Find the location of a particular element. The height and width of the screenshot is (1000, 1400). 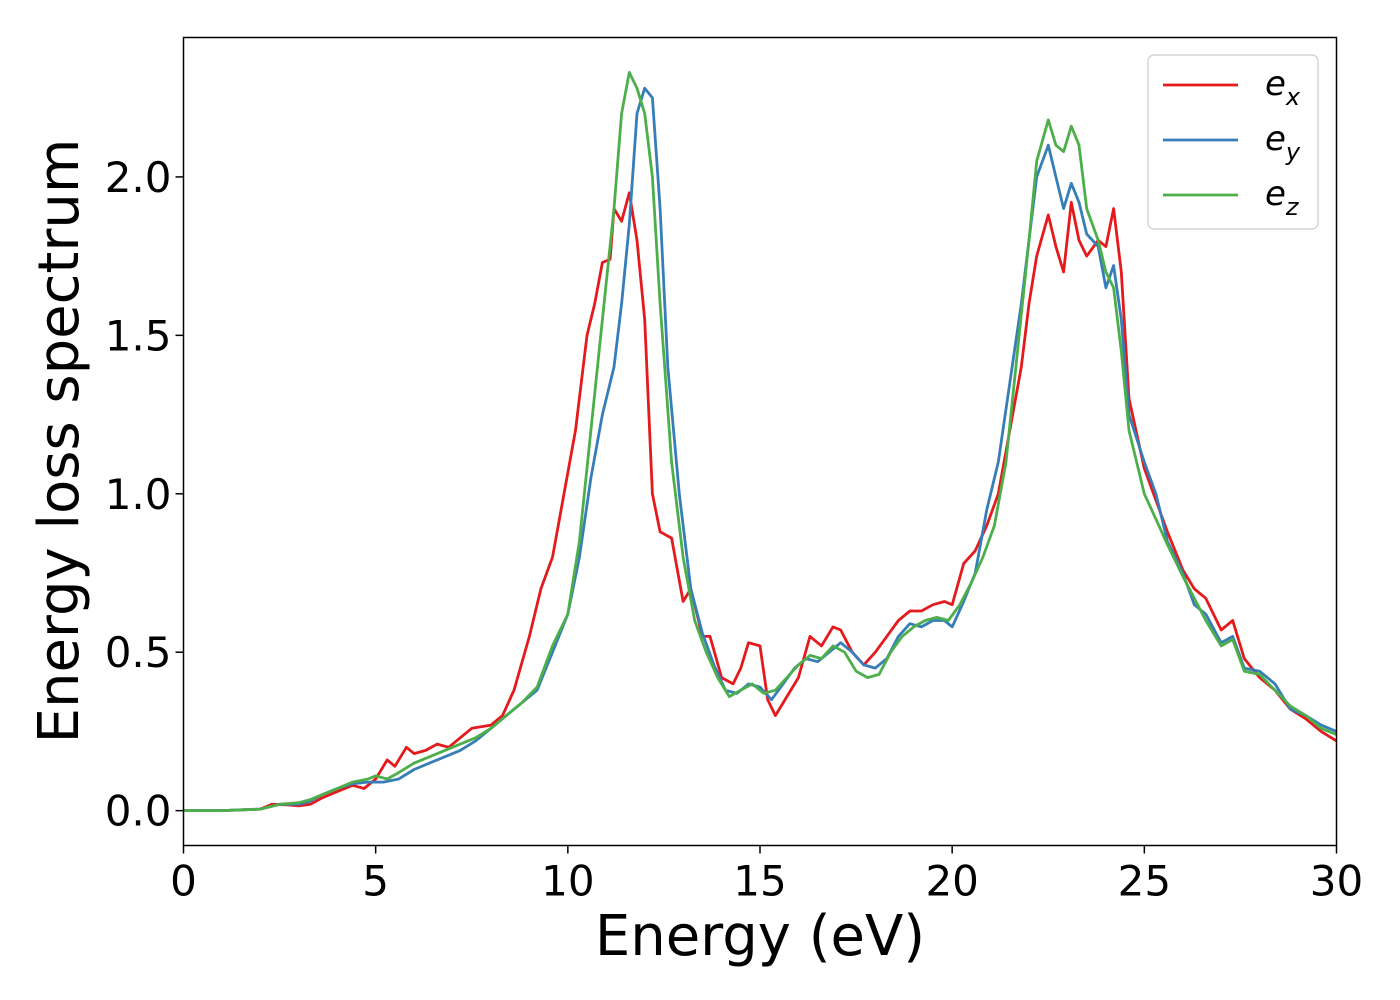

y-tick-label: 1.0 is located at coordinates (138, 494).